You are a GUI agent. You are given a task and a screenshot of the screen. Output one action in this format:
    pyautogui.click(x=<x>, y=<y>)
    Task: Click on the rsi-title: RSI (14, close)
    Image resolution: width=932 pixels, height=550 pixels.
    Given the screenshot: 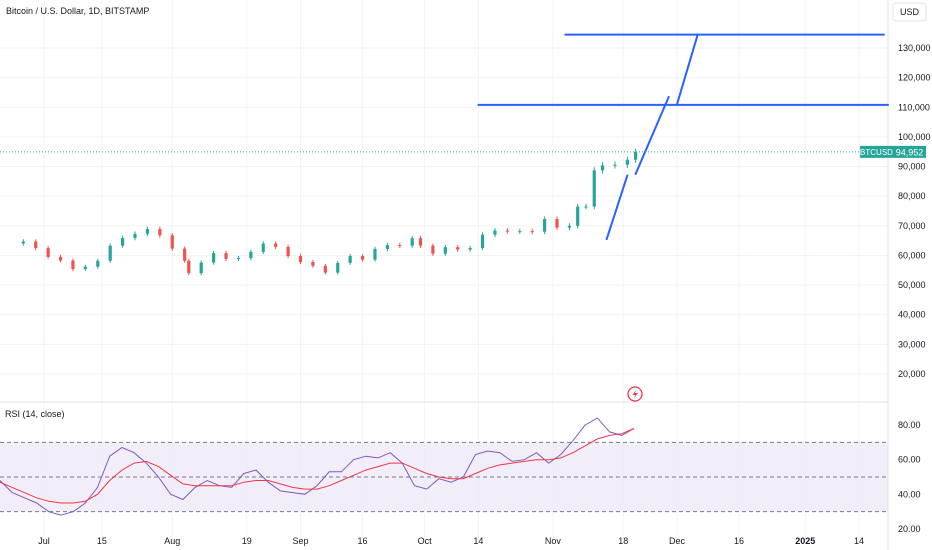 What is the action you would take?
    pyautogui.click(x=35, y=414)
    